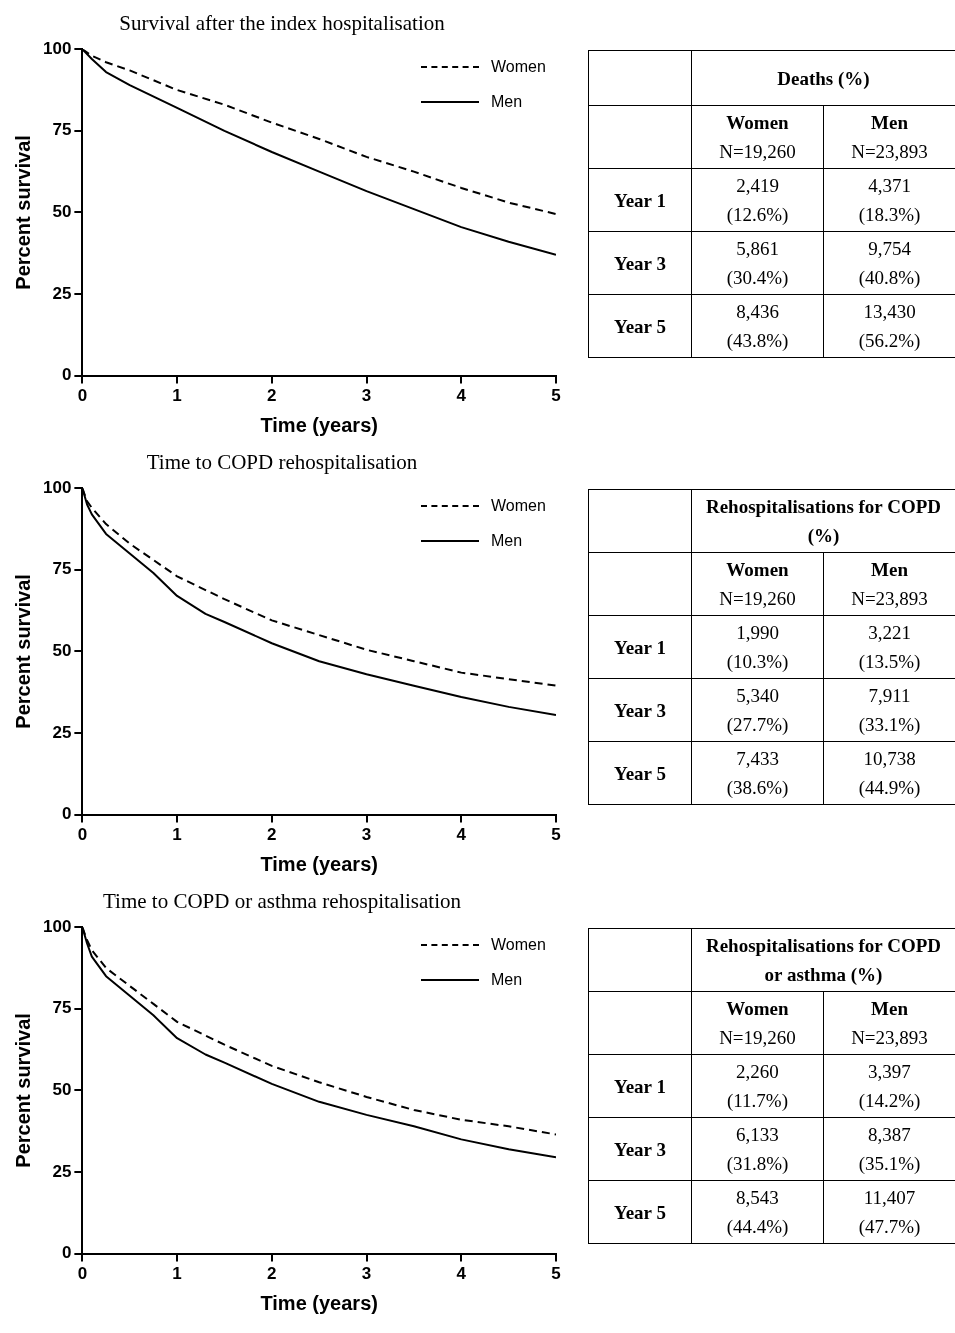  I want to click on text: Rehospitalisations for COPD (%), so click(823, 521).